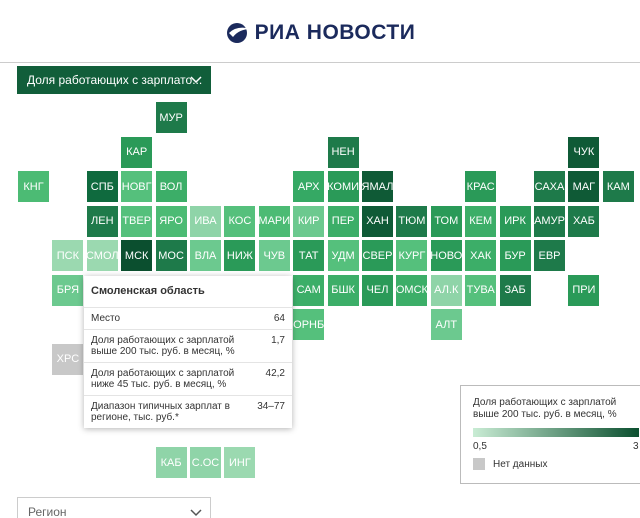 The height and width of the screenshot is (518, 640). Describe the element at coordinates (137, 221) in the screenshot. I see `region-tile: ТВЕР` at that location.